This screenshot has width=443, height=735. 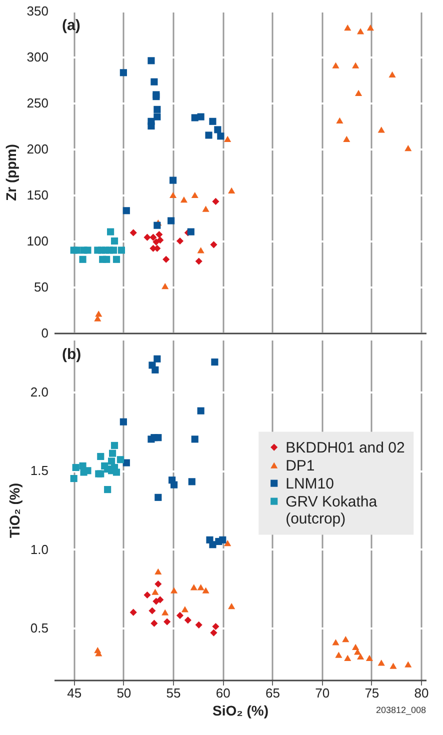 What do you see at coordinates (72, 354) in the screenshot?
I see `annotation: (b)` at bounding box center [72, 354].